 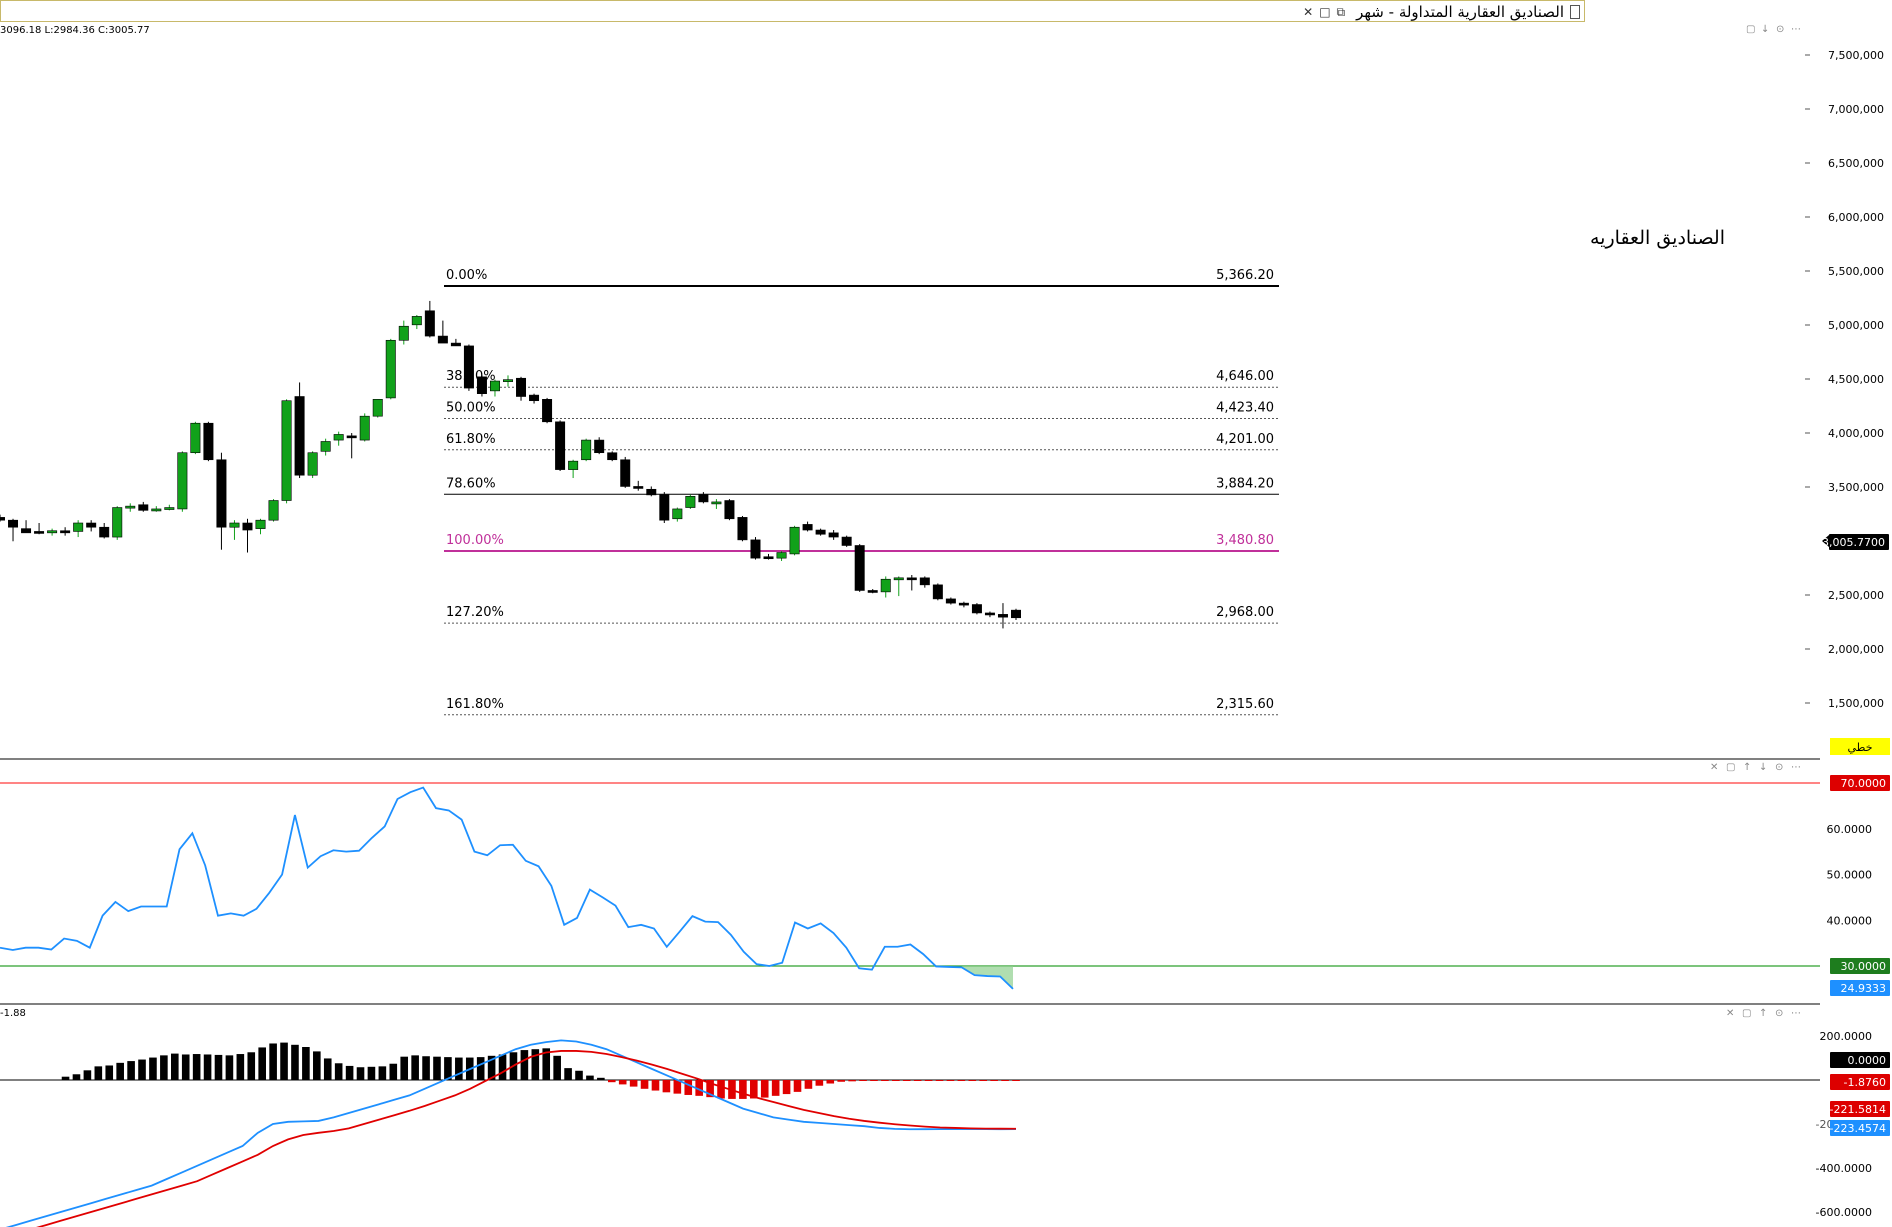 I want to click on ohlc-readout: 3096.18 L:2984.36 C:3005.77, so click(x=75, y=30).